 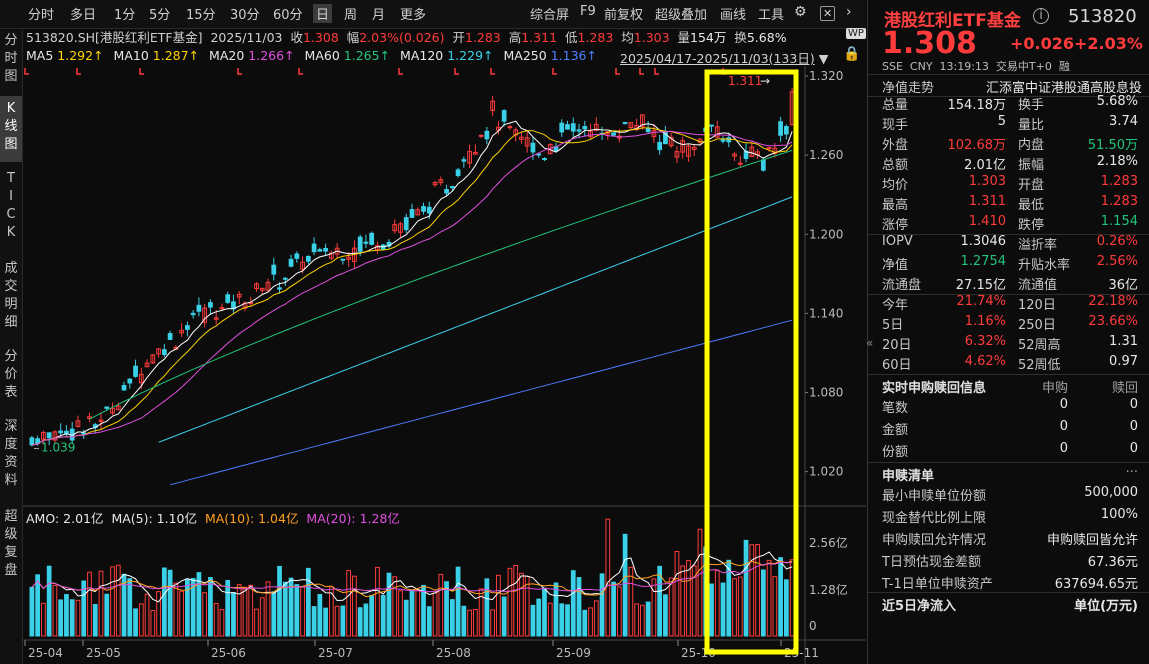 I want to click on period-tab-15min: 15分, so click(x=201, y=15).